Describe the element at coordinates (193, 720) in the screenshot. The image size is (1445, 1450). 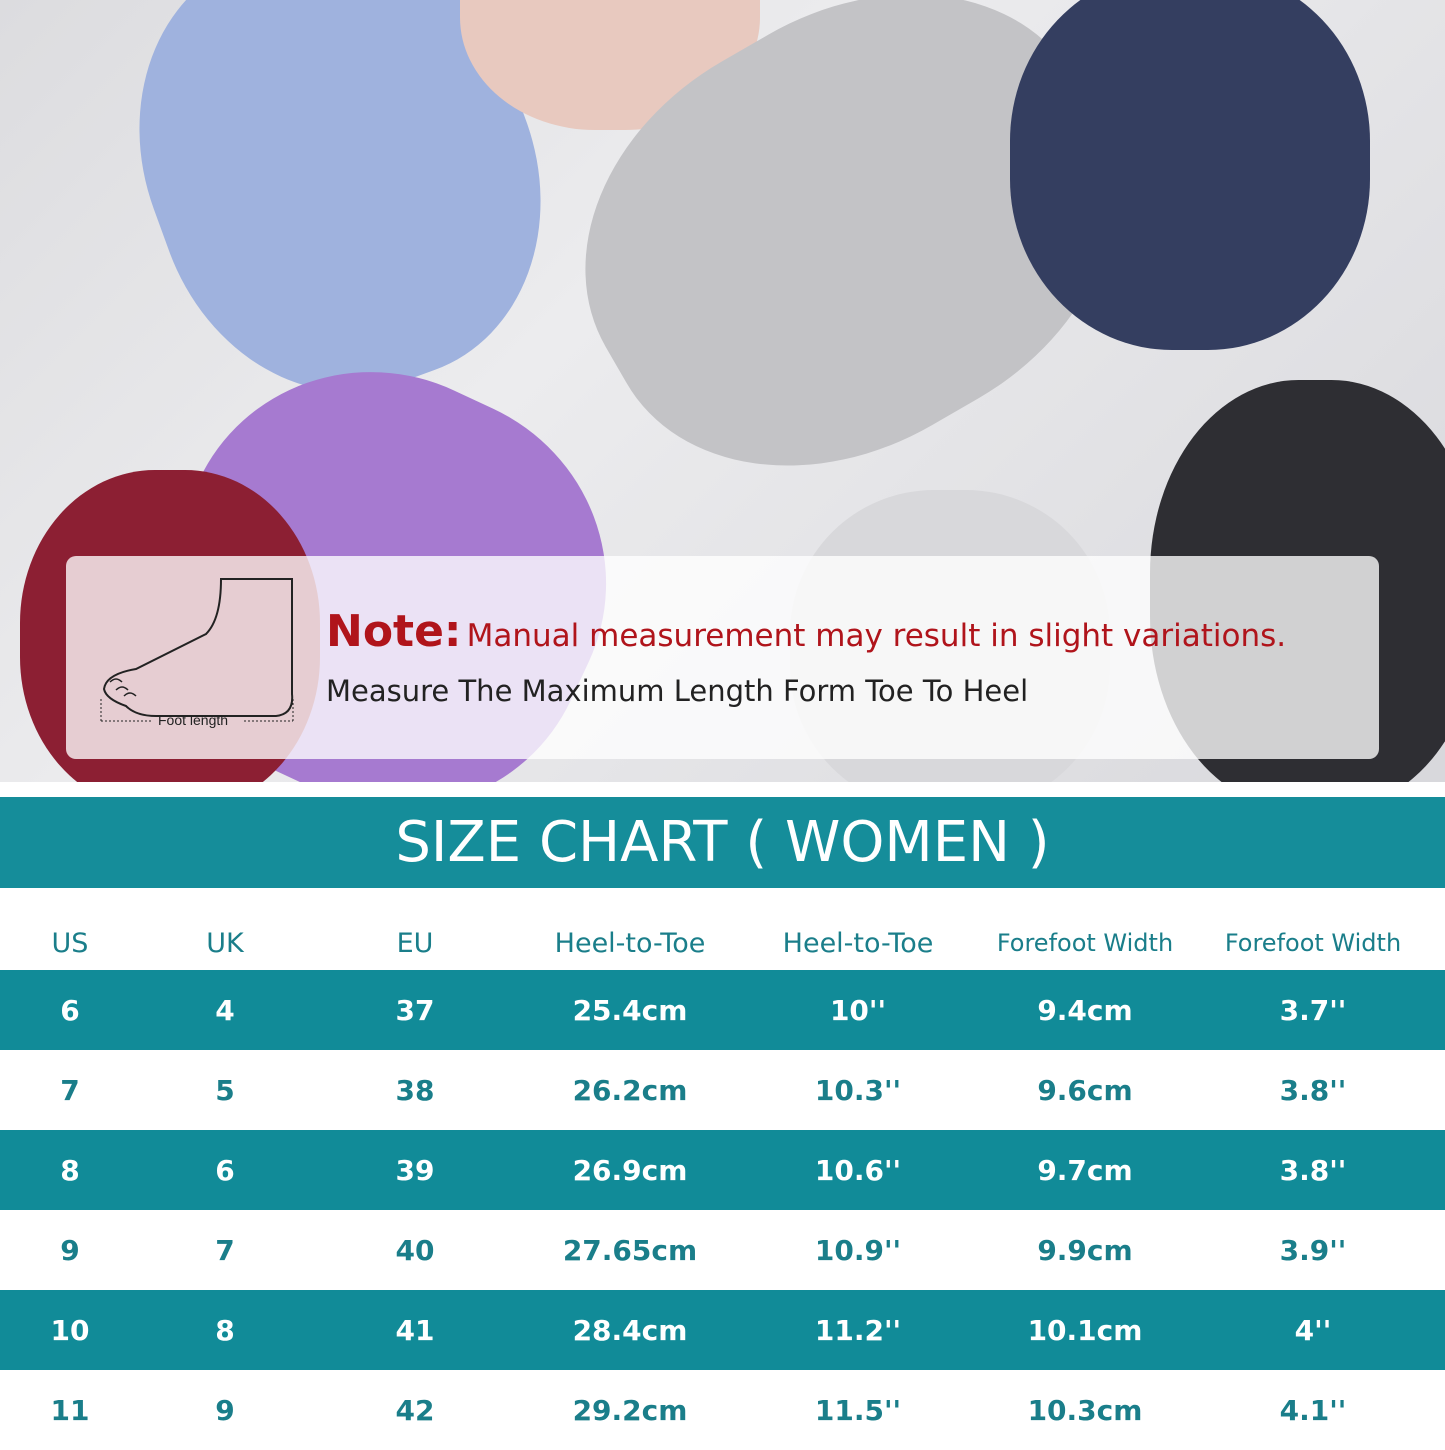
I see `foot-length-label: Foot length` at that location.